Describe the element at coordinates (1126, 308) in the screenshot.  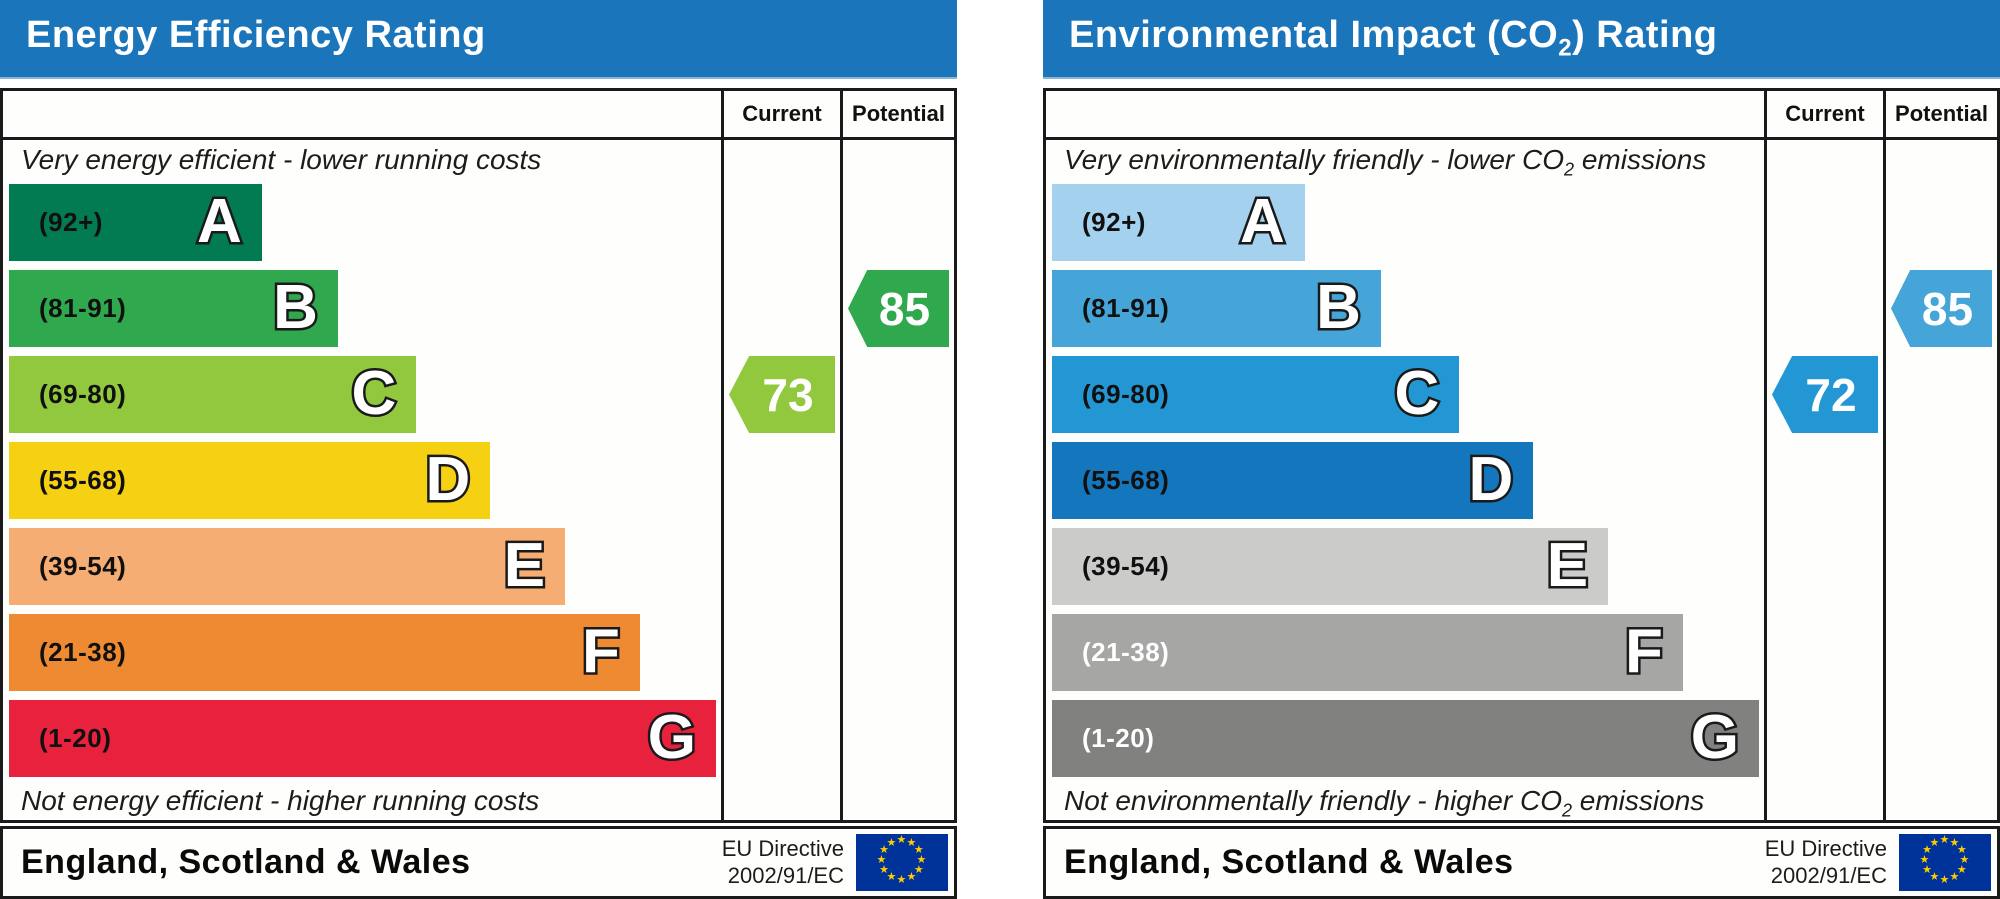
I see `band-range-label: (81-91)` at that location.